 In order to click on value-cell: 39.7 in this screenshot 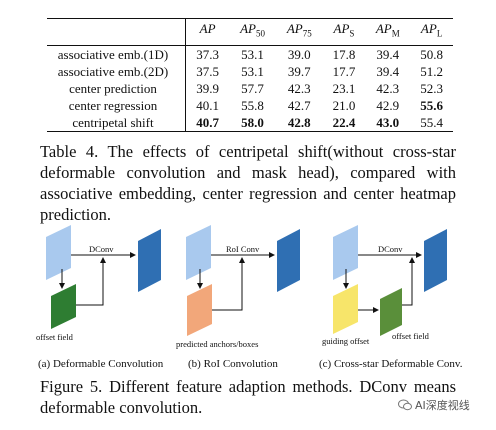, I will do `click(299, 71)`.